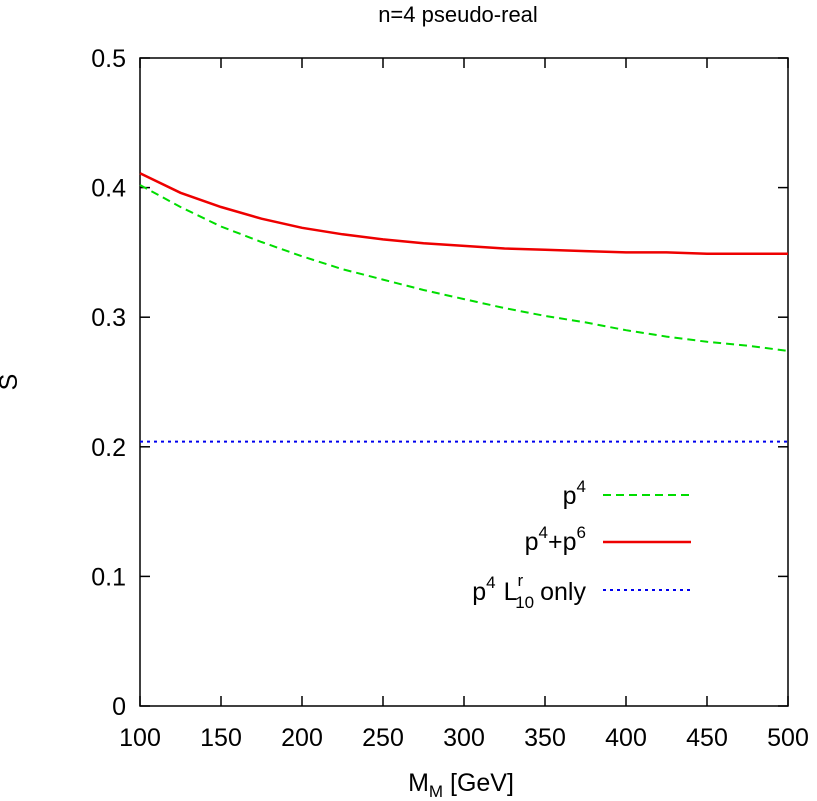  What do you see at coordinates (11, 382) in the screenshot?
I see `y-axis-label: S` at bounding box center [11, 382].